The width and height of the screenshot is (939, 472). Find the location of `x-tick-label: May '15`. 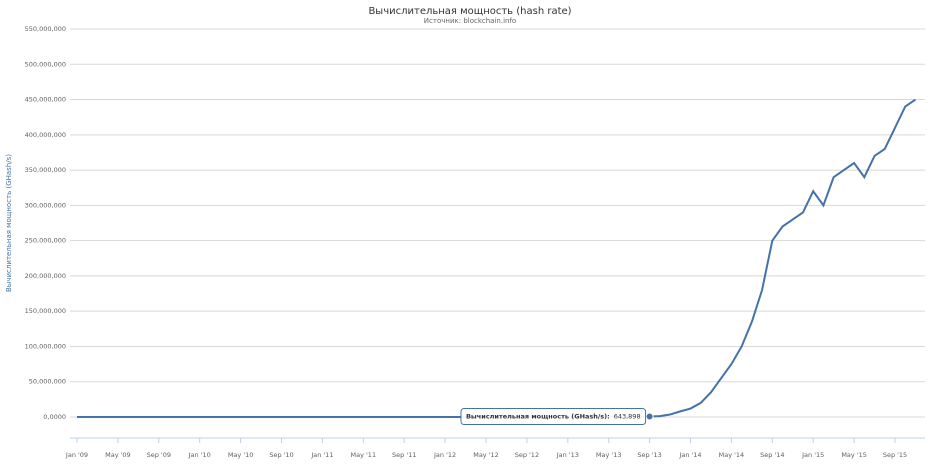

x-tick-label: May '15 is located at coordinates (854, 455).